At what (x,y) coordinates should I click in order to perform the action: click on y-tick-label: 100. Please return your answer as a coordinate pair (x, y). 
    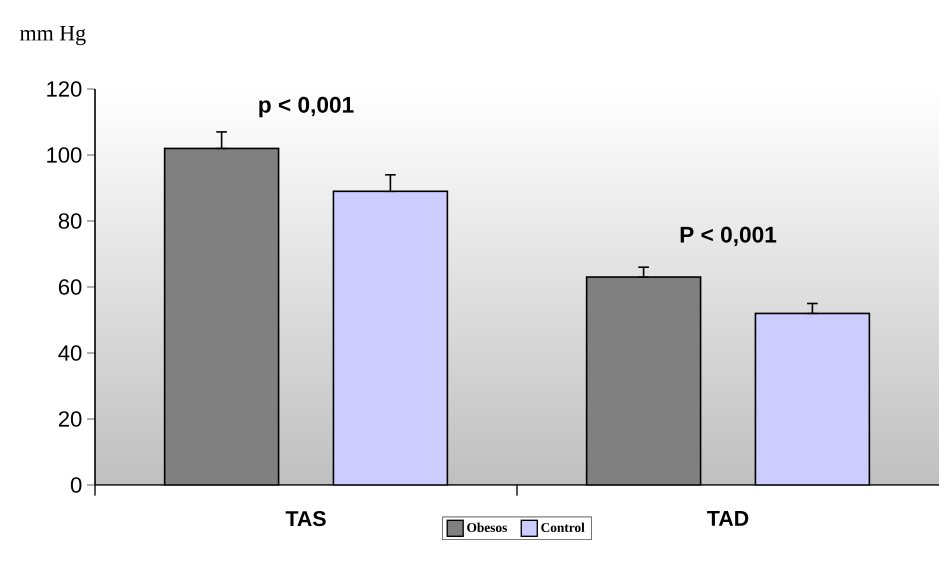
    Looking at the image, I should click on (64, 155).